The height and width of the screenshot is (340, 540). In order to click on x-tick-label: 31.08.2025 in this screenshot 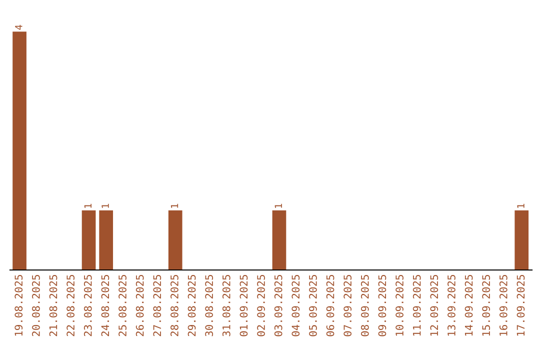, I will do `click(226, 305)`.